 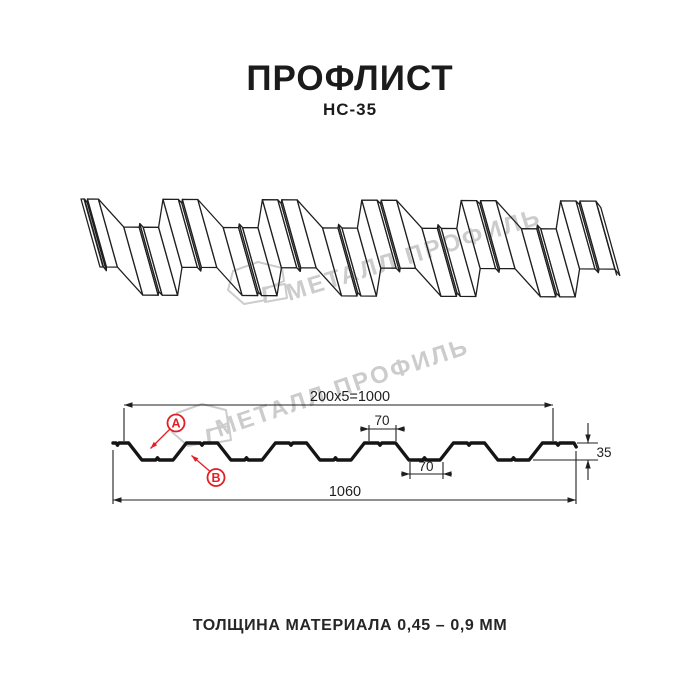 I want to click on section-outline, so click(x=344, y=451).